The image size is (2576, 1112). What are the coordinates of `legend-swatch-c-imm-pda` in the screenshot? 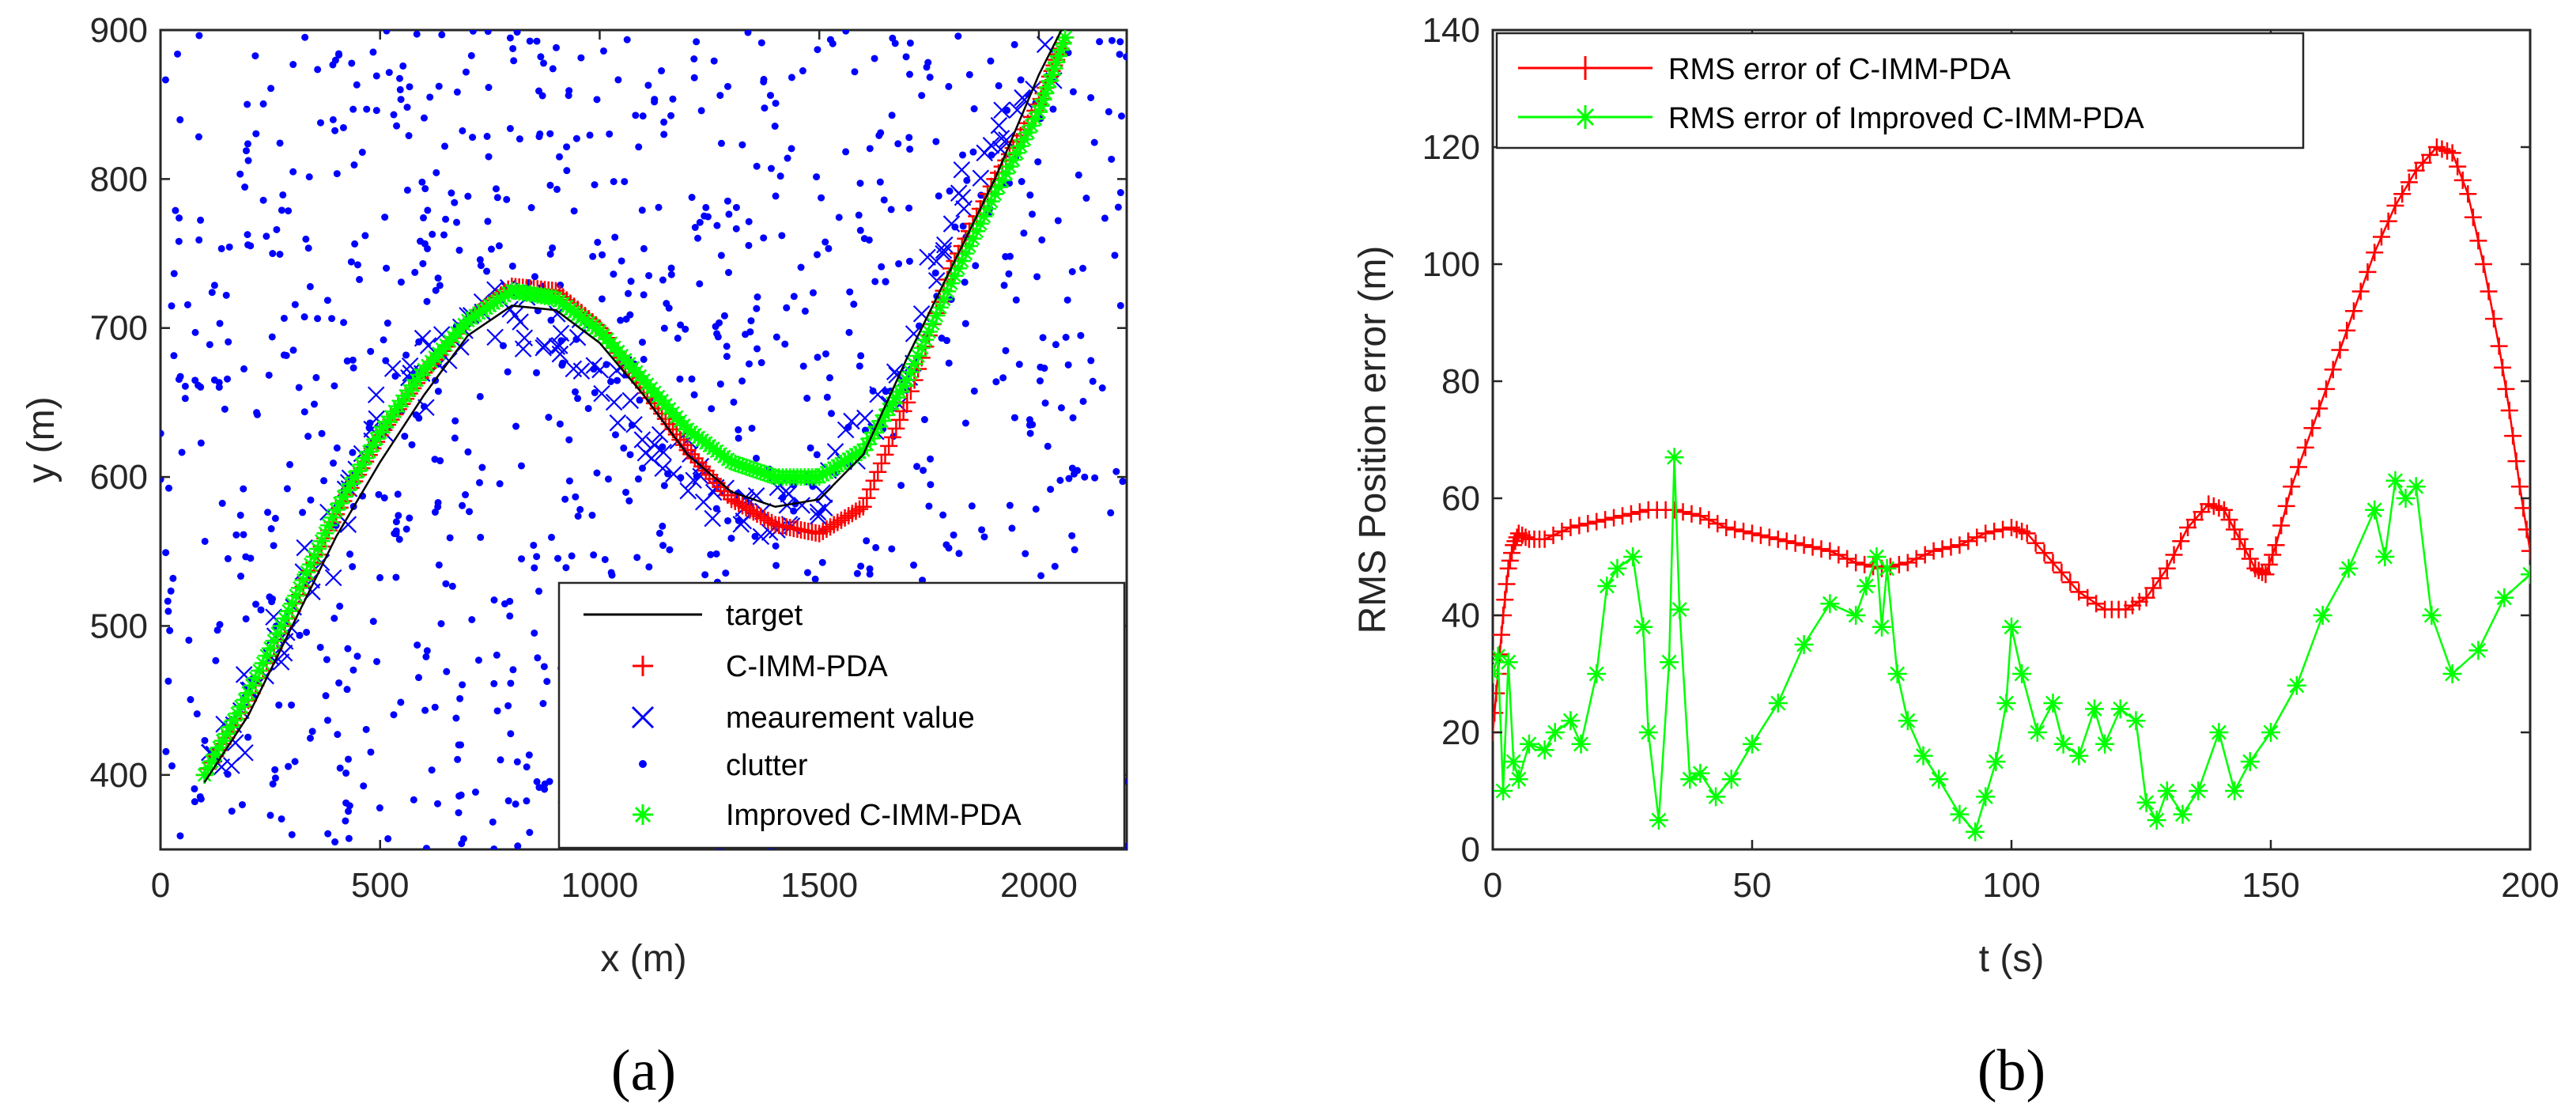 It's located at (643, 666).